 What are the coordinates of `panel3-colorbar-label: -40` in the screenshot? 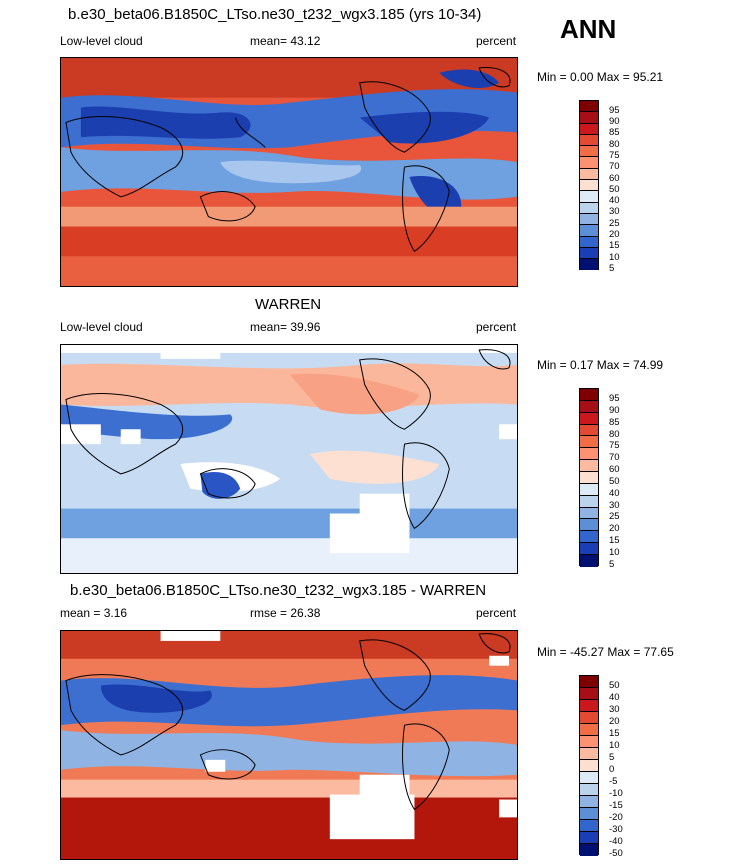 It's located at (616, 841).